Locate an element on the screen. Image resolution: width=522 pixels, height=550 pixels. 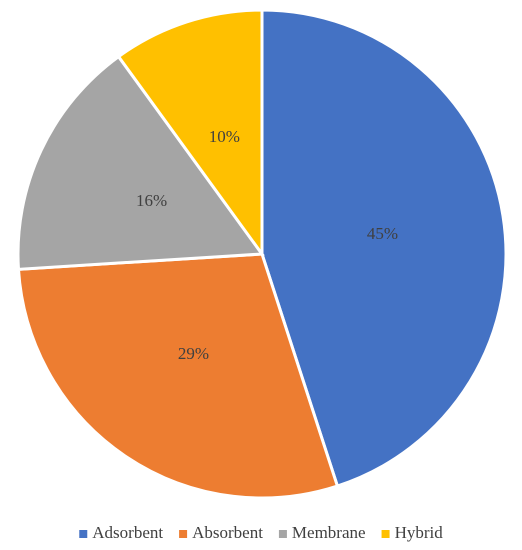
legend-text: Membrane is located at coordinates (329, 532).